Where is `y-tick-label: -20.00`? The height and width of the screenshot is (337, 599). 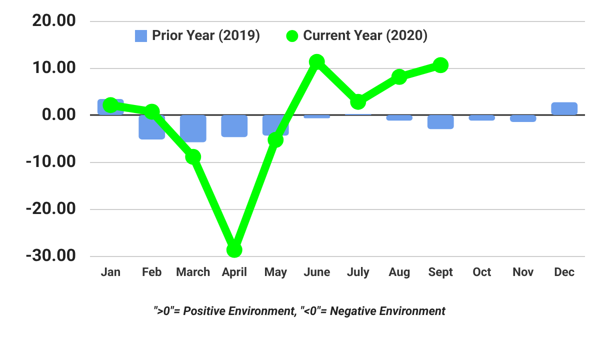
y-tick-label: -20.00 is located at coordinates (50, 209).